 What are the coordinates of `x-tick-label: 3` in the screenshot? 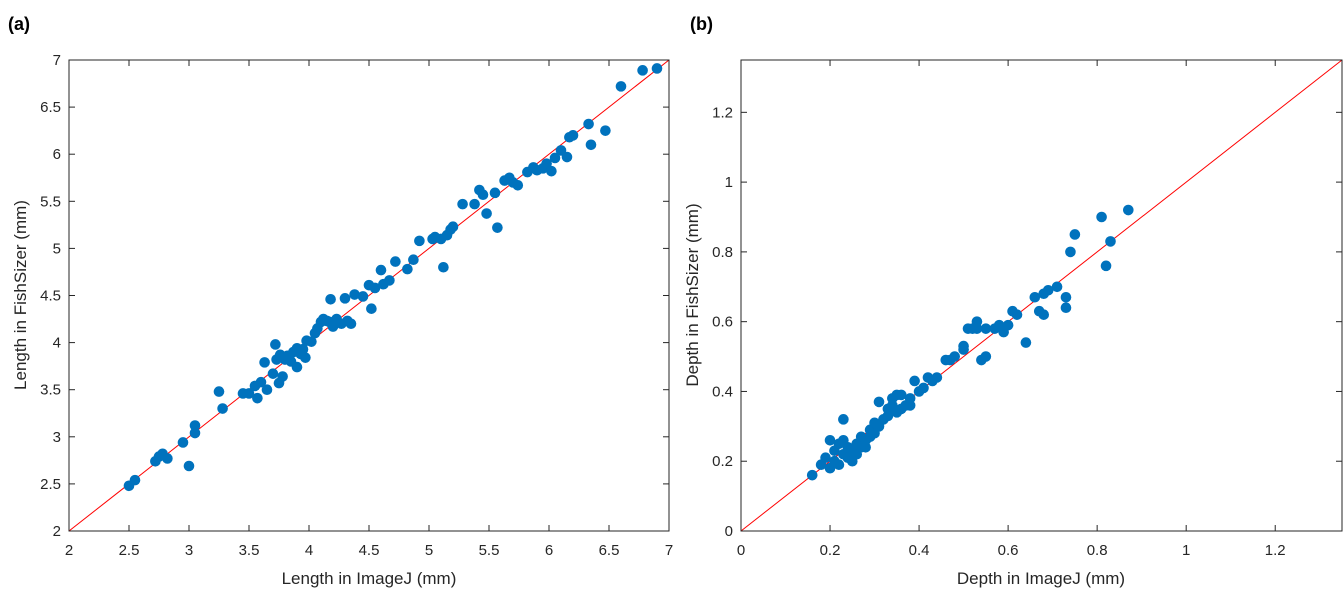 It's located at (189, 550).